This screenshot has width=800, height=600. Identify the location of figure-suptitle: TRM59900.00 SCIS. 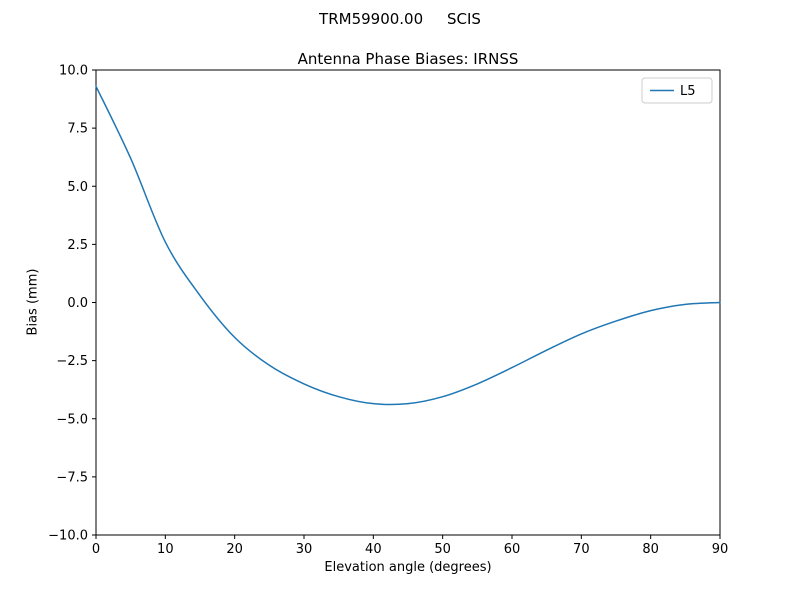
(400, 19).